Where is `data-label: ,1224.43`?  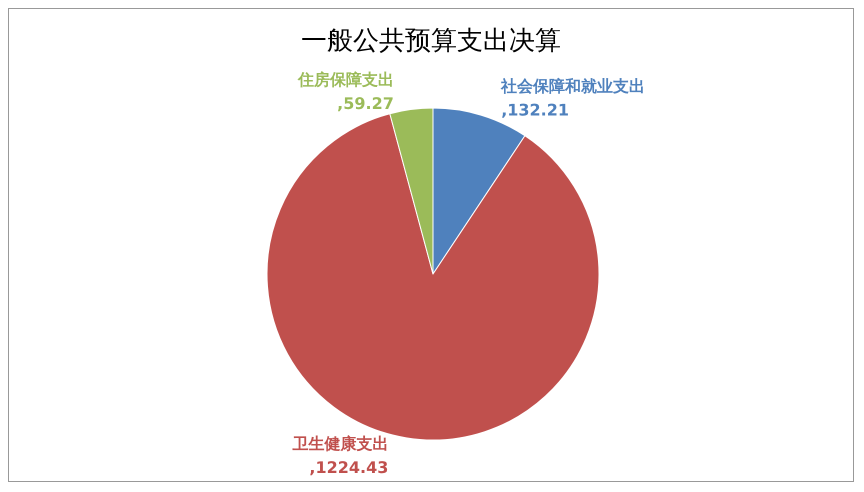 data-label: ,1224.43 is located at coordinates (348, 468).